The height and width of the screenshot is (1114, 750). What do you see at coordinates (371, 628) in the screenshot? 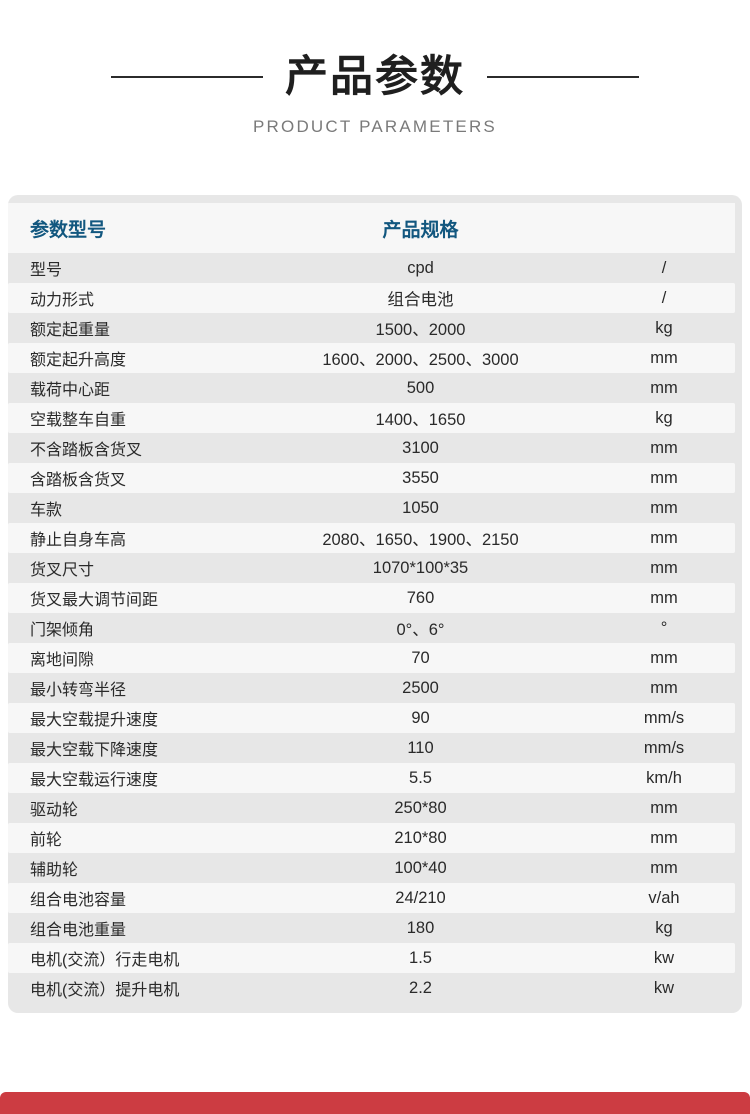
I see `table-row: 门架倾角 0°、6° °` at bounding box center [371, 628].